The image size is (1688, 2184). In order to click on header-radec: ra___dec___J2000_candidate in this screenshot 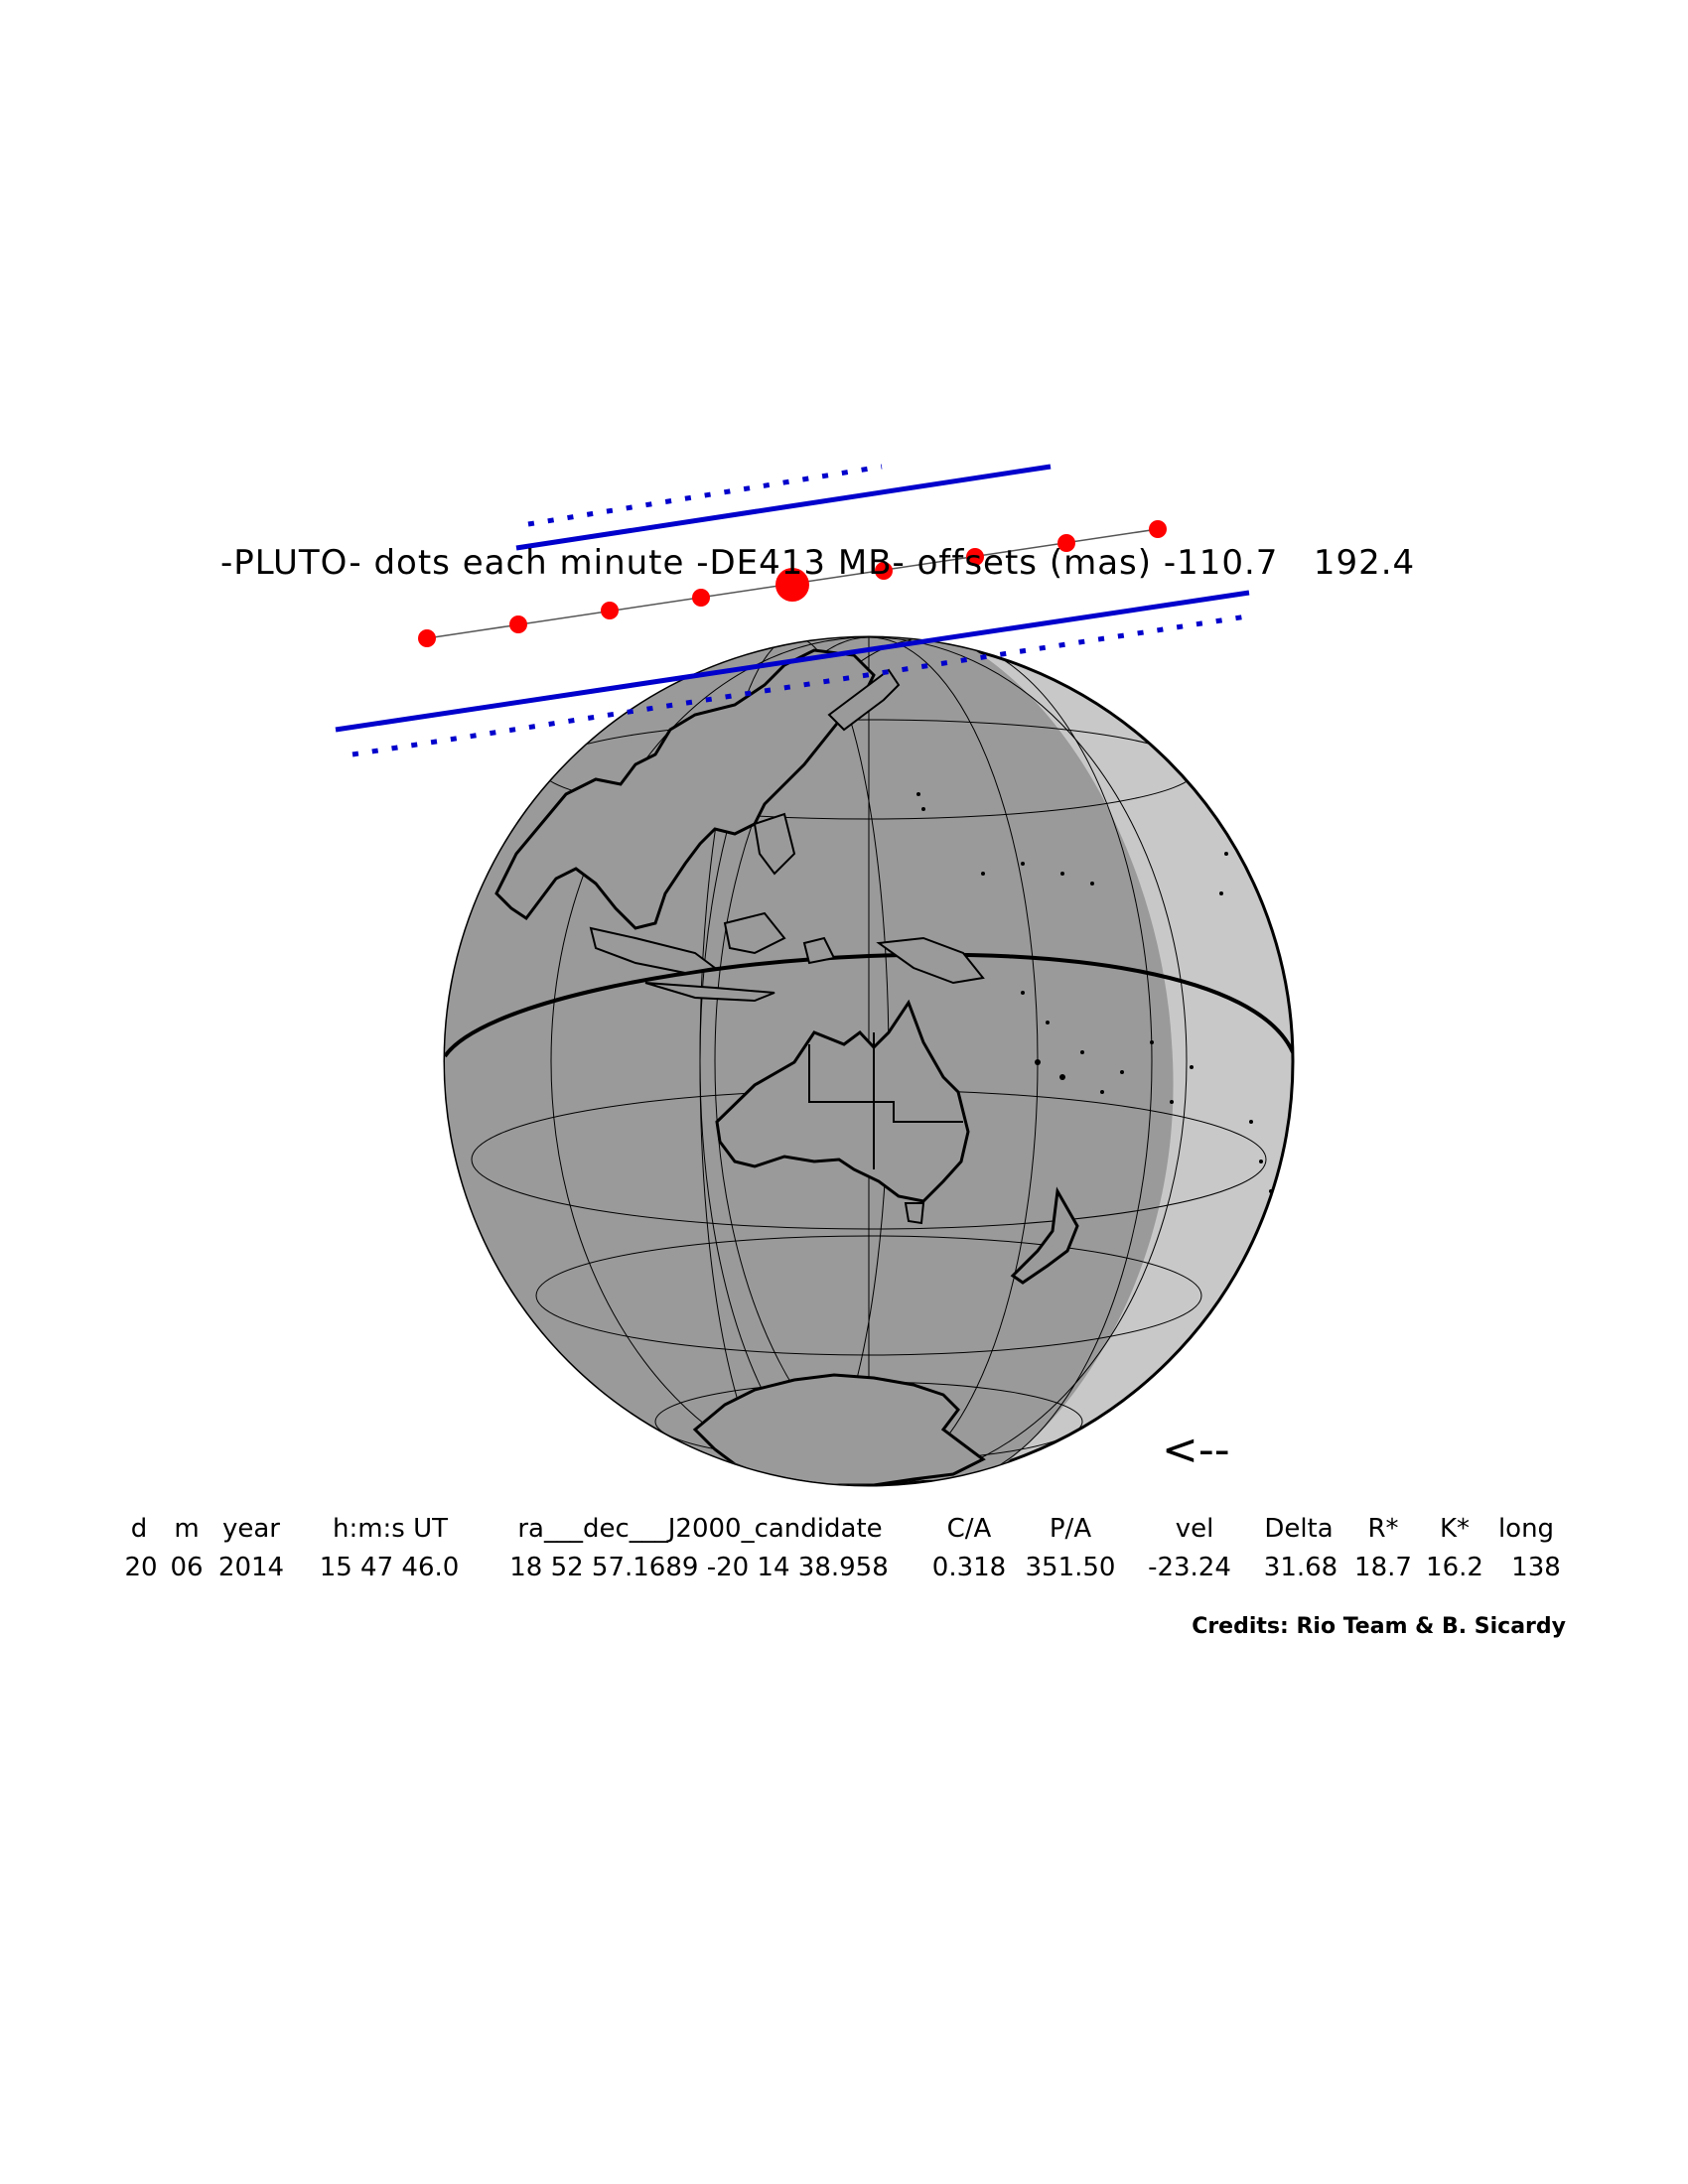, I will do `click(699, 1529)`.